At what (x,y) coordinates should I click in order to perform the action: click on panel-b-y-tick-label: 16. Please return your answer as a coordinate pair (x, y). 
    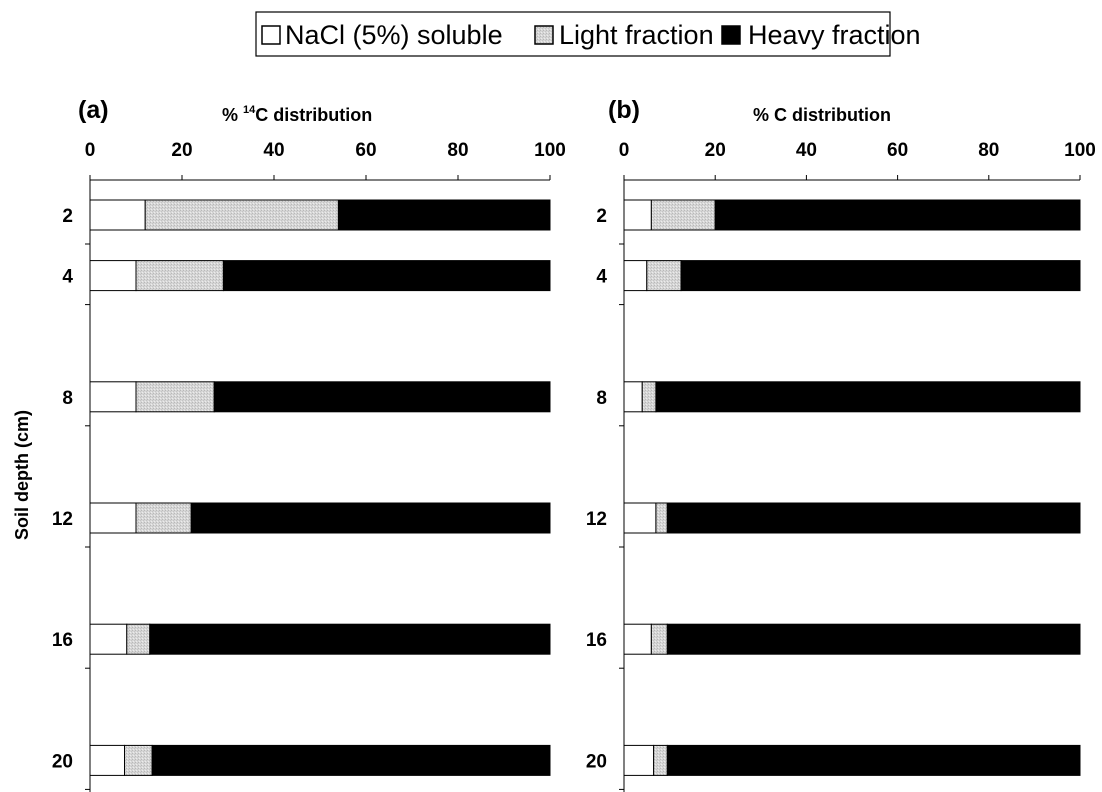
    Looking at the image, I should click on (596, 640).